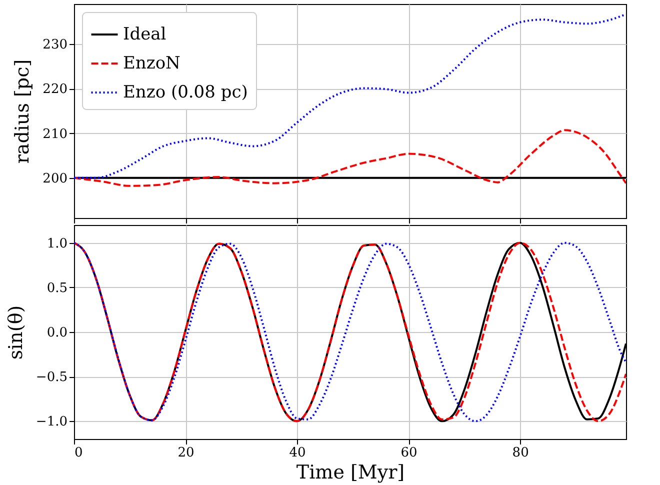 Image resolution: width=660 pixels, height=485 pixels. I want to click on y-tick-label: −0.5, so click(52, 378).